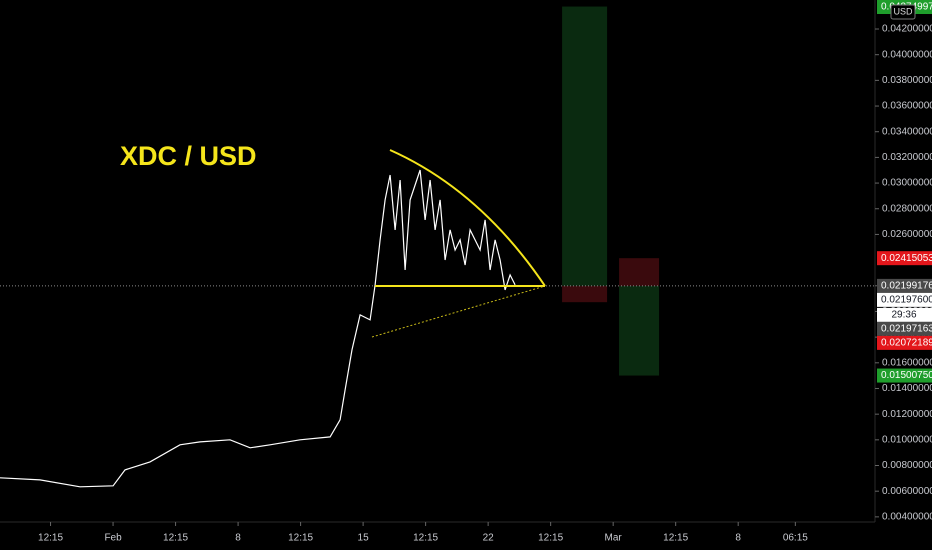  I want to click on y-tick-label: 0.03800000, so click(907, 80).